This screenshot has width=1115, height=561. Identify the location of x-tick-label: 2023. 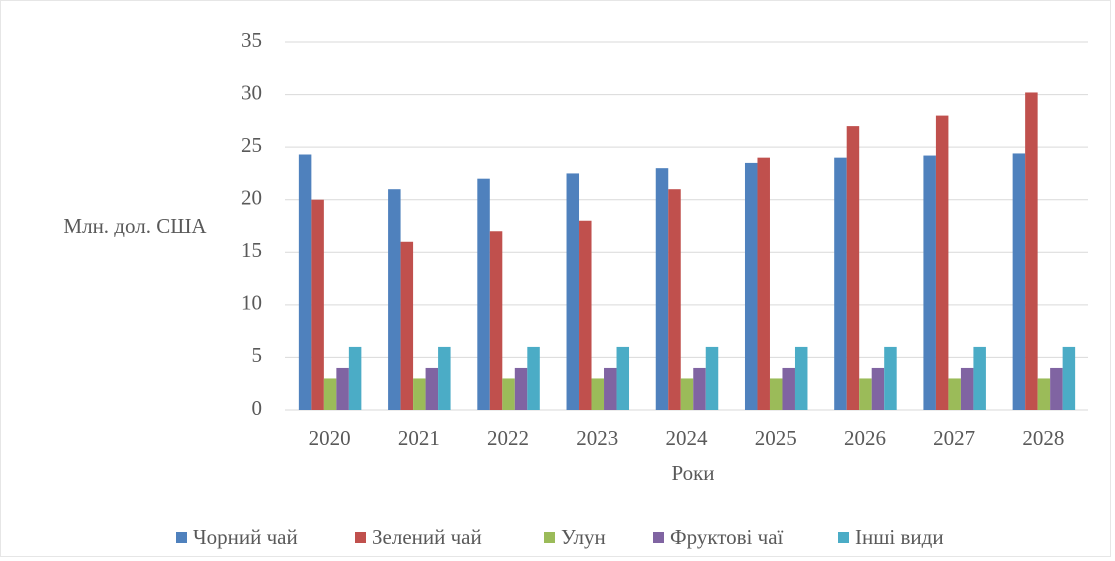
(597, 438).